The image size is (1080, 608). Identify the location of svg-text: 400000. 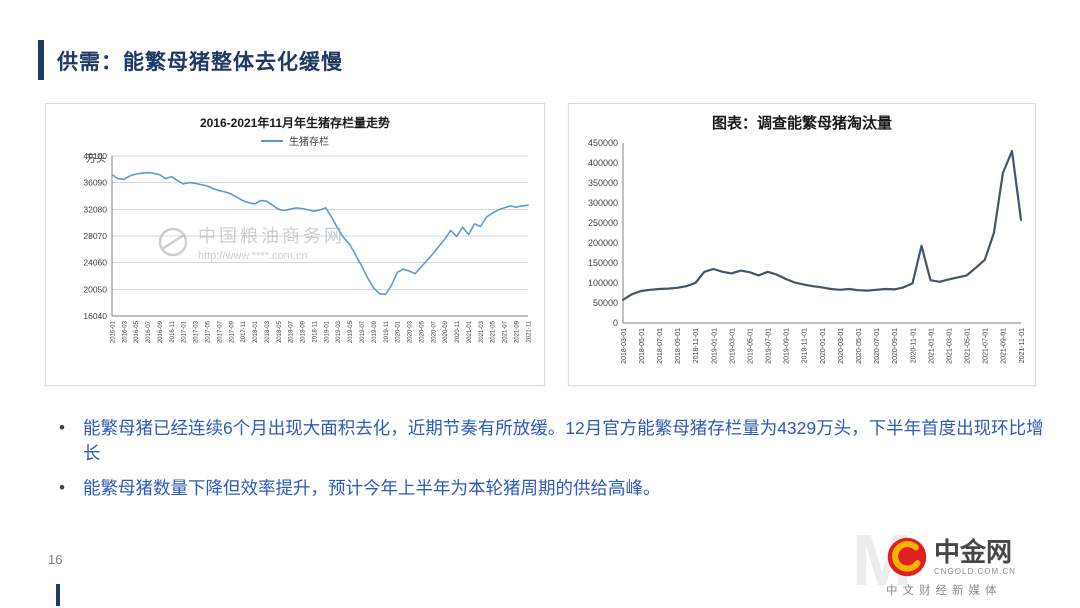
(603, 163).